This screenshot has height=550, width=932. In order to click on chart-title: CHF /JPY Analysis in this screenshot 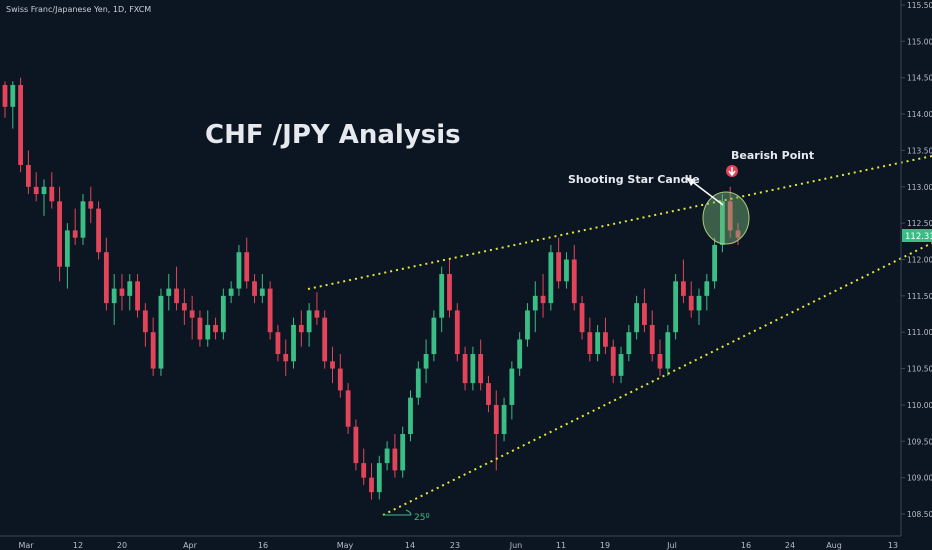, I will do `click(333, 135)`.